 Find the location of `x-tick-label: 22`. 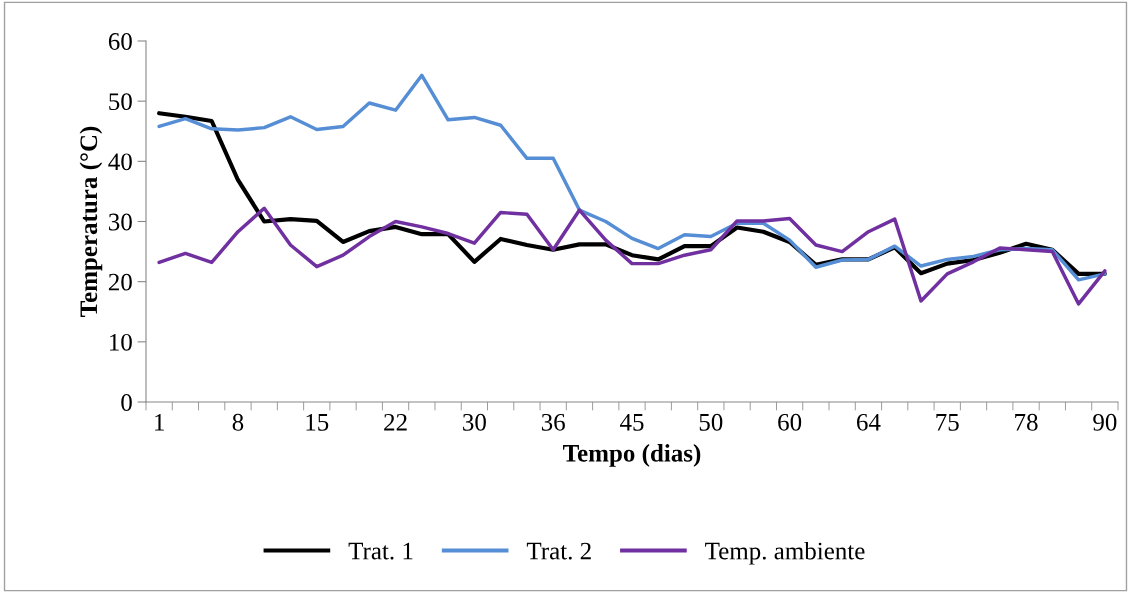

x-tick-label: 22 is located at coordinates (395, 422).